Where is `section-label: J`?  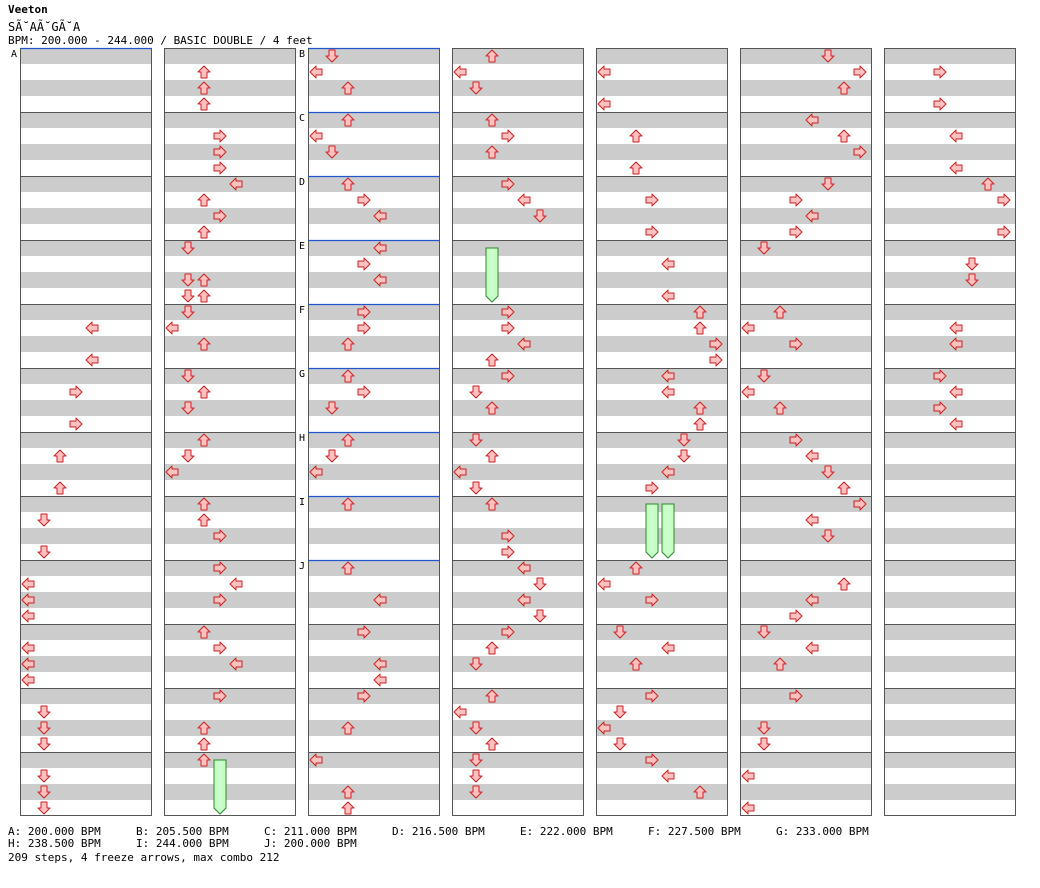 section-label: J is located at coordinates (302, 566).